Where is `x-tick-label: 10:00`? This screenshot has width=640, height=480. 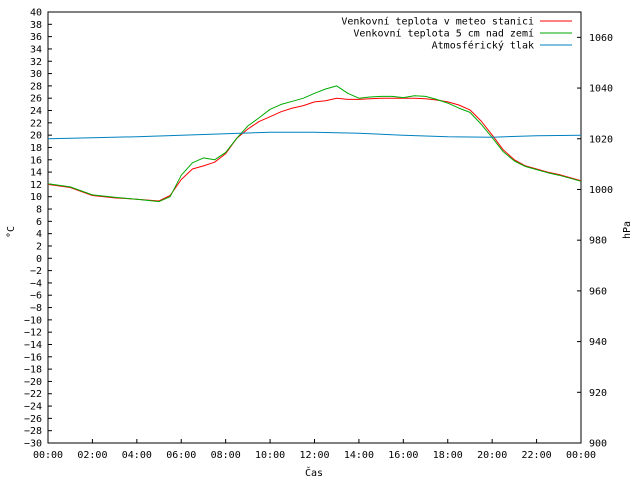
x-tick-label: 10:00 is located at coordinates (270, 455).